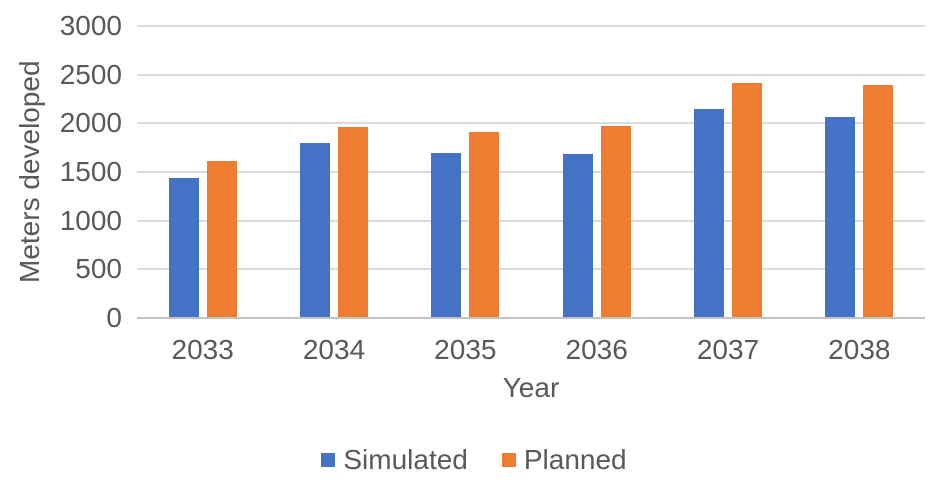 This screenshot has width=948, height=490. I want to click on bar-planned-2036, so click(616, 222).